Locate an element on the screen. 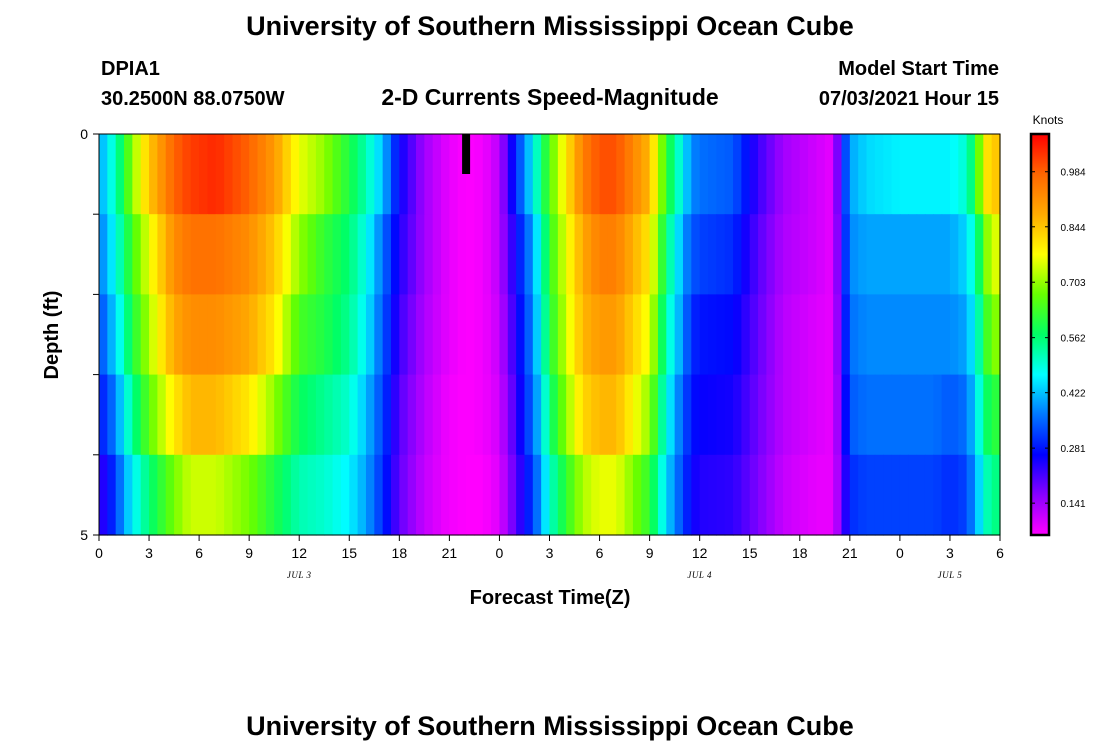  y-axis: 05 is located at coordinates (89, 334).